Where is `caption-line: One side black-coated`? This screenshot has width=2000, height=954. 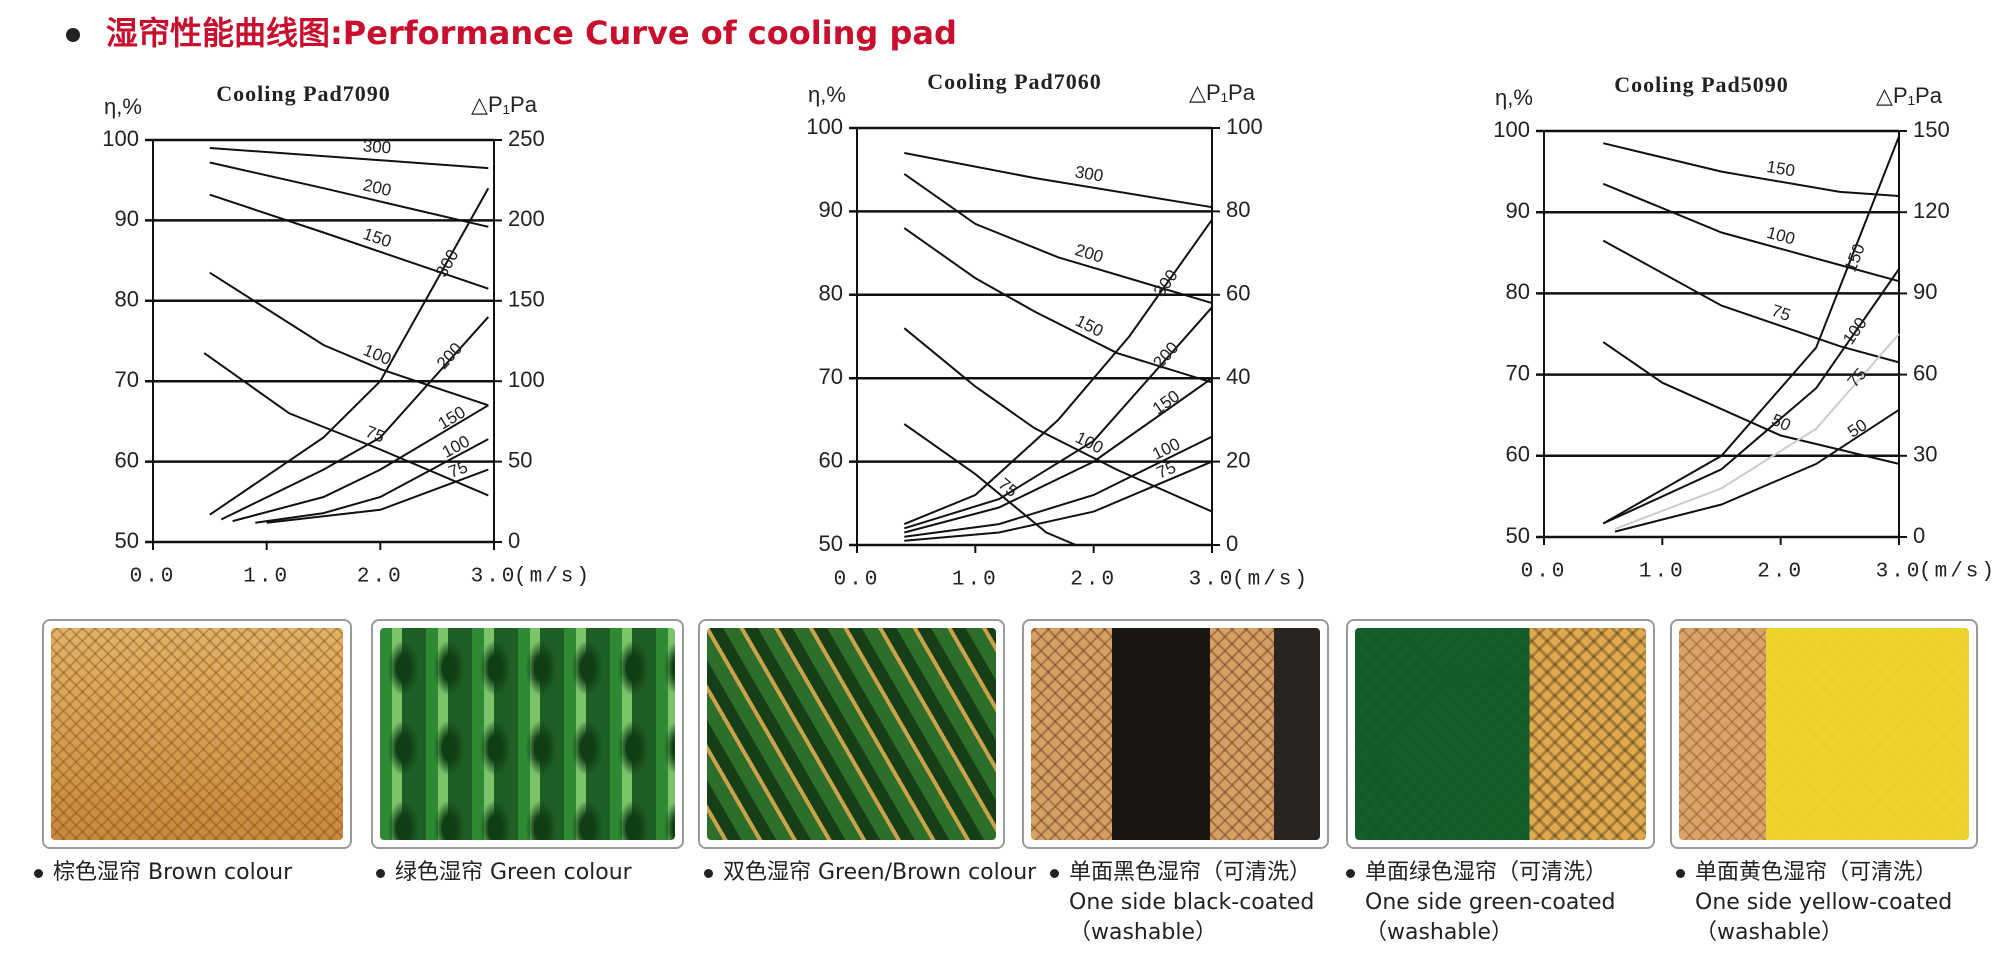 caption-line: One side black-coated is located at coordinates (1192, 902).